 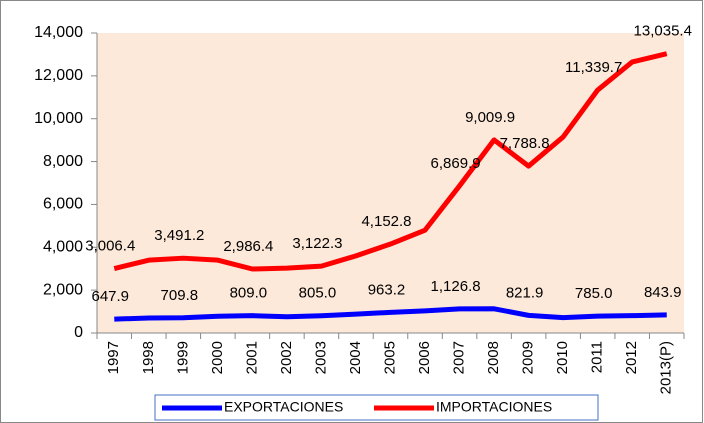 What do you see at coordinates (78, 332) in the screenshot?
I see `y-tick-label: 0` at bounding box center [78, 332].